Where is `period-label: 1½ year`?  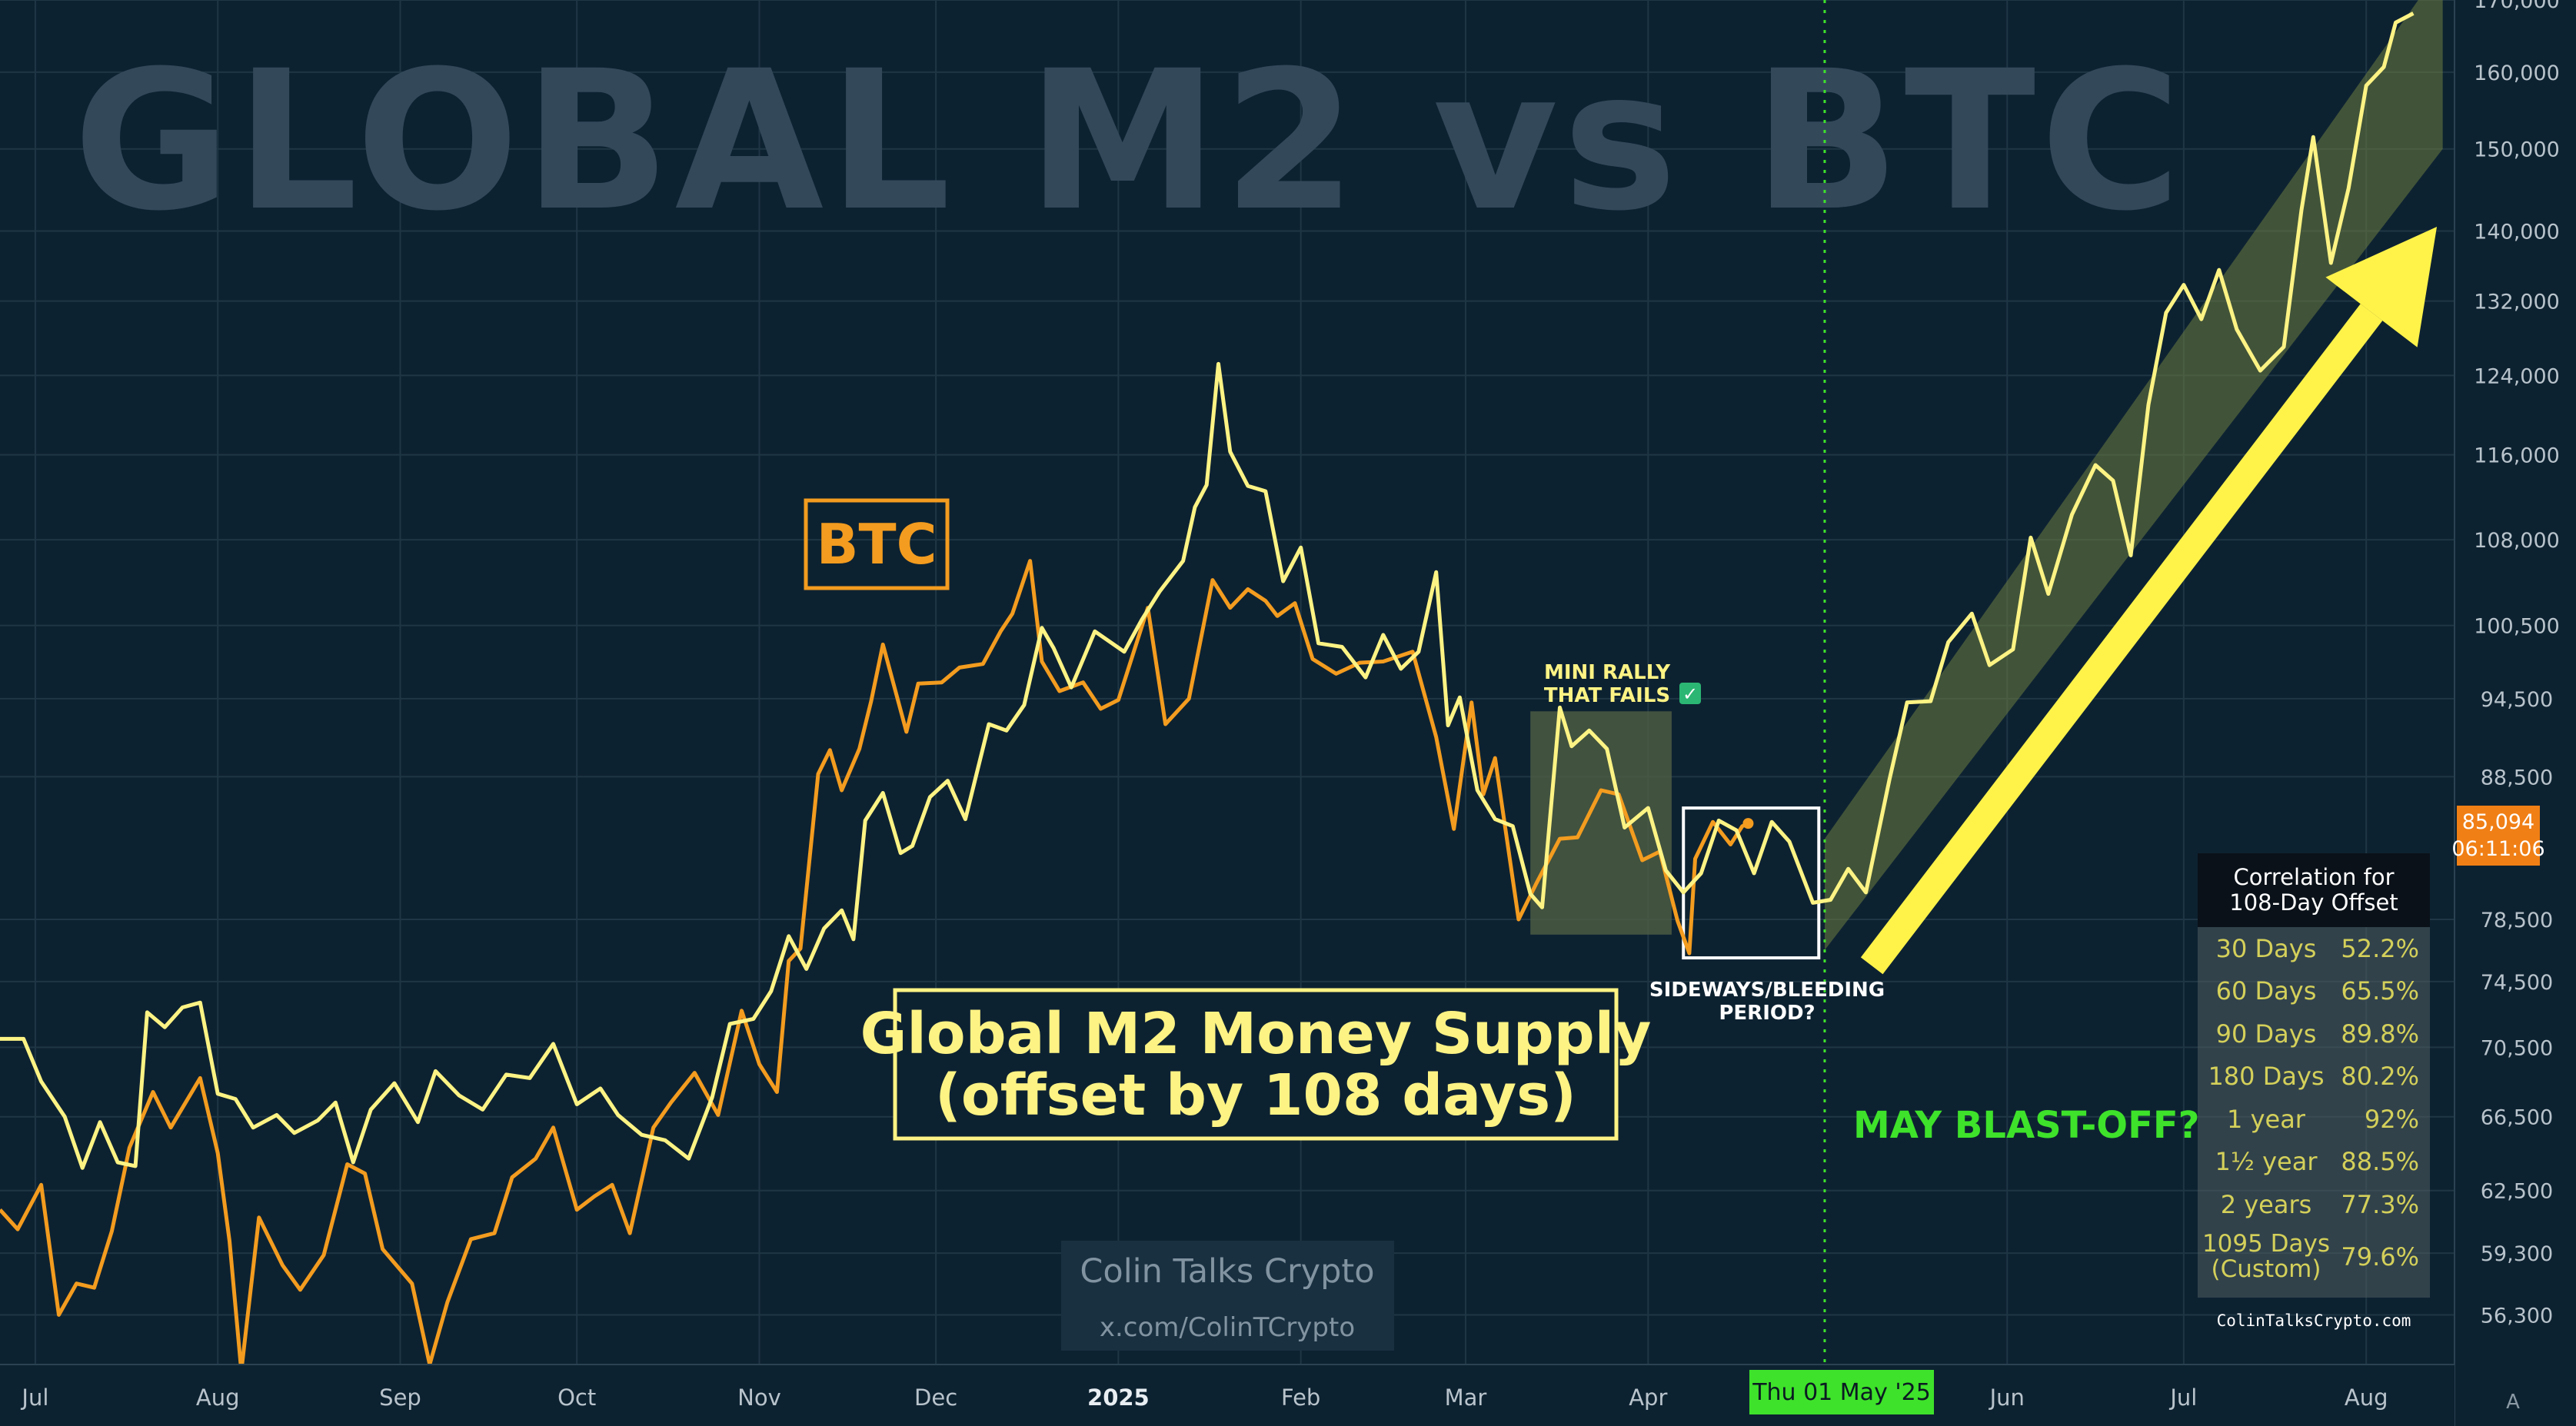
period-label: 1½ year is located at coordinates (2266, 1162).